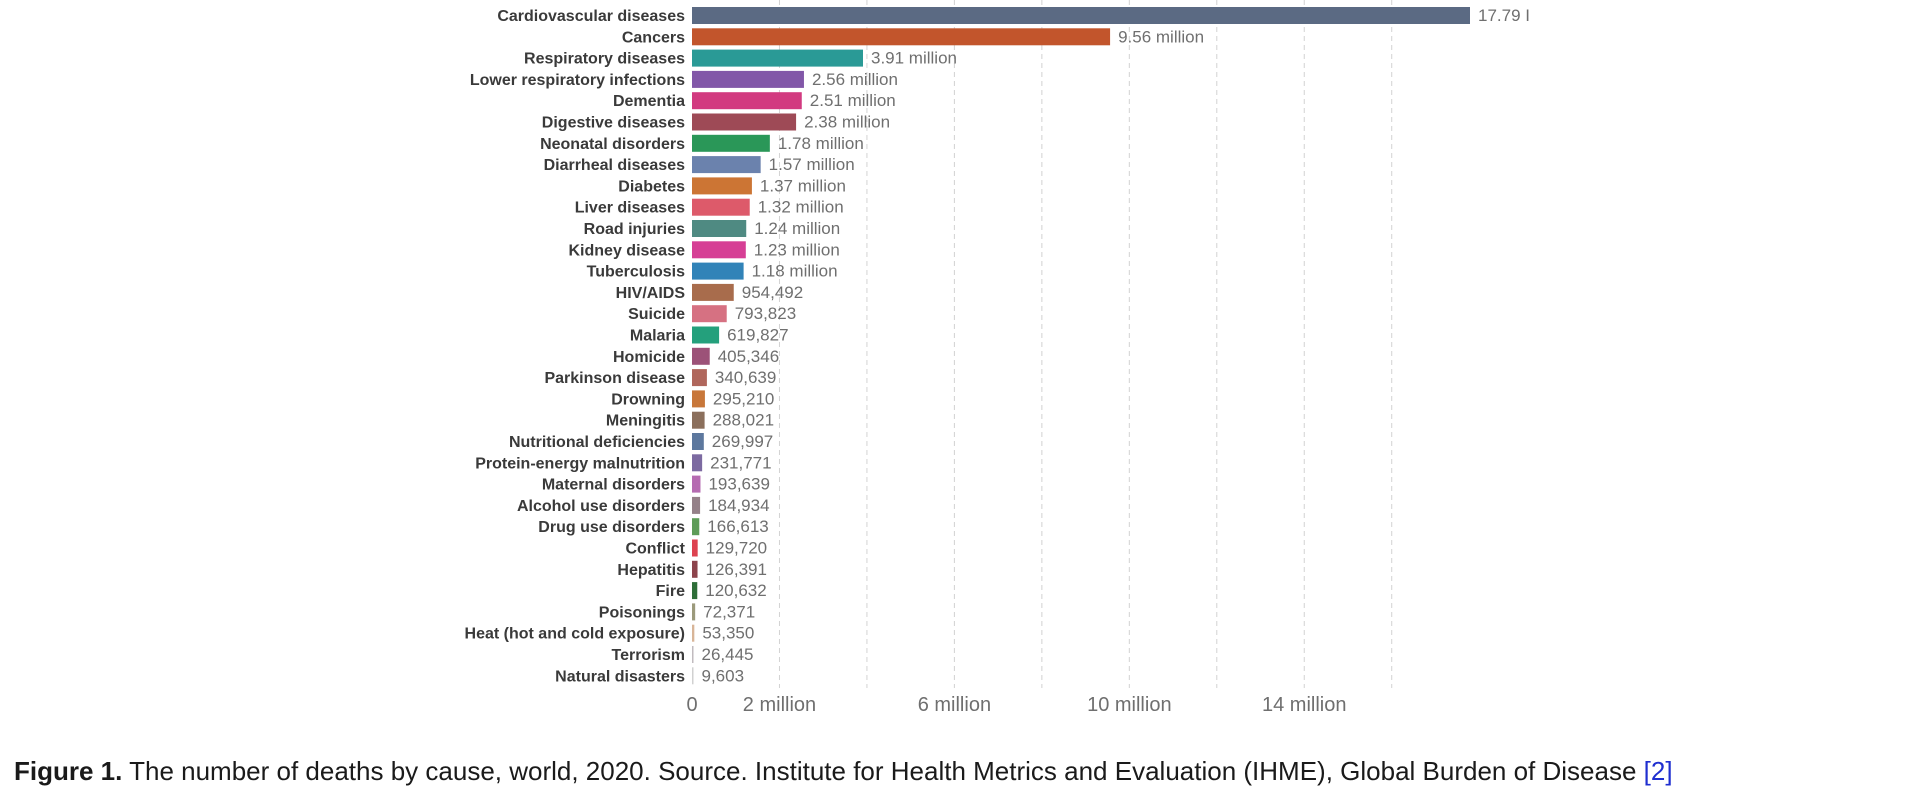 Image resolution: width=1923 pixels, height=806 pixels. What do you see at coordinates (655, 549) in the screenshot?
I see `category-label: Conflict` at bounding box center [655, 549].